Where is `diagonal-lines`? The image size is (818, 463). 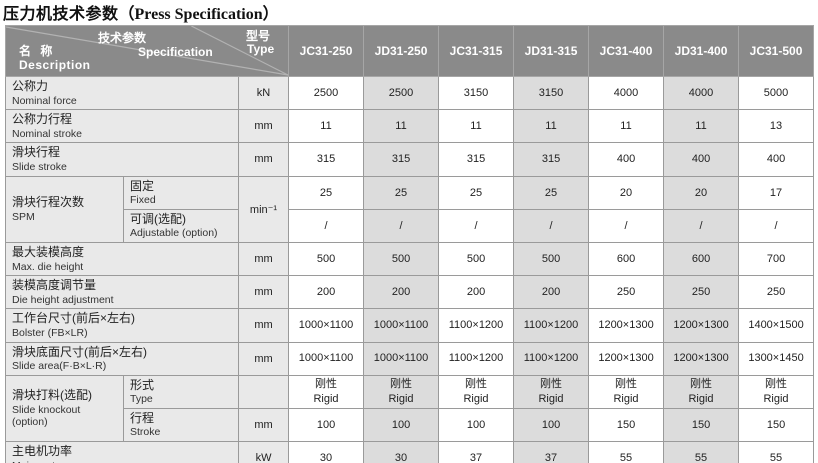
diagonal-lines is located at coordinates (147, 51).